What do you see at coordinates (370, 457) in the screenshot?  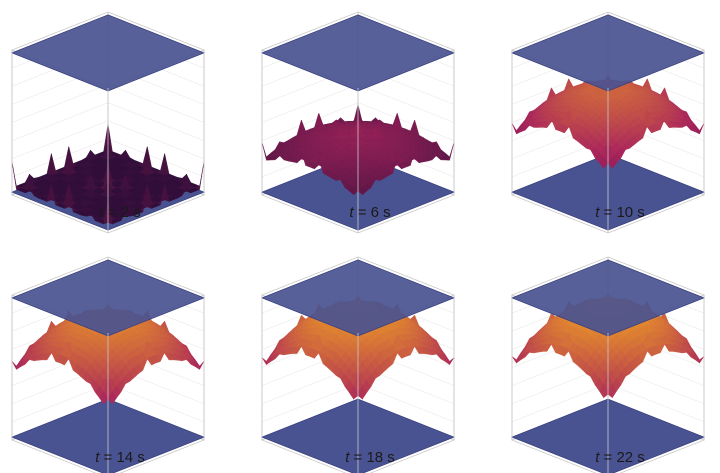 I see `panel-caption-5: t = 18 s` at bounding box center [370, 457].